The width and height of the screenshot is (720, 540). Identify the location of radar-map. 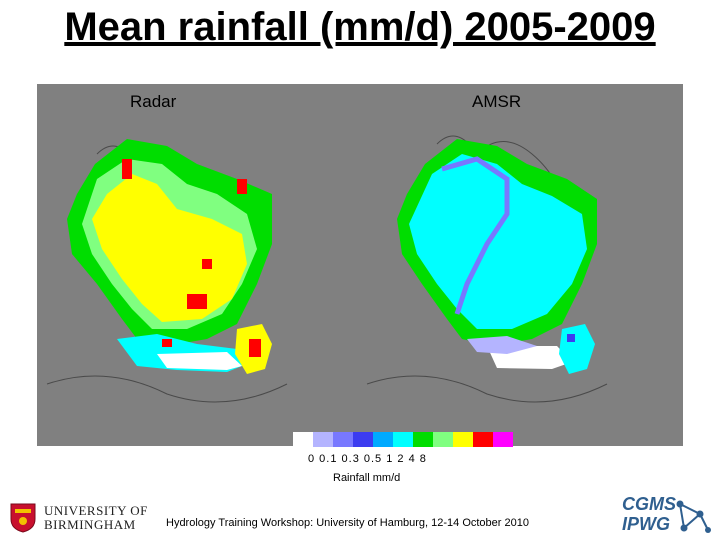
(169, 256).